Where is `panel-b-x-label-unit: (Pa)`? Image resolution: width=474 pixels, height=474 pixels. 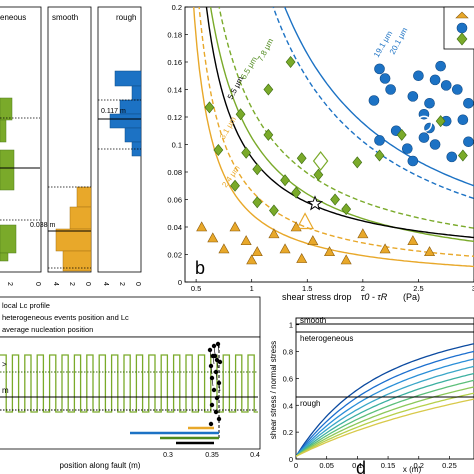 panel-b-x-label-unit: (Pa) is located at coordinates (411, 297).